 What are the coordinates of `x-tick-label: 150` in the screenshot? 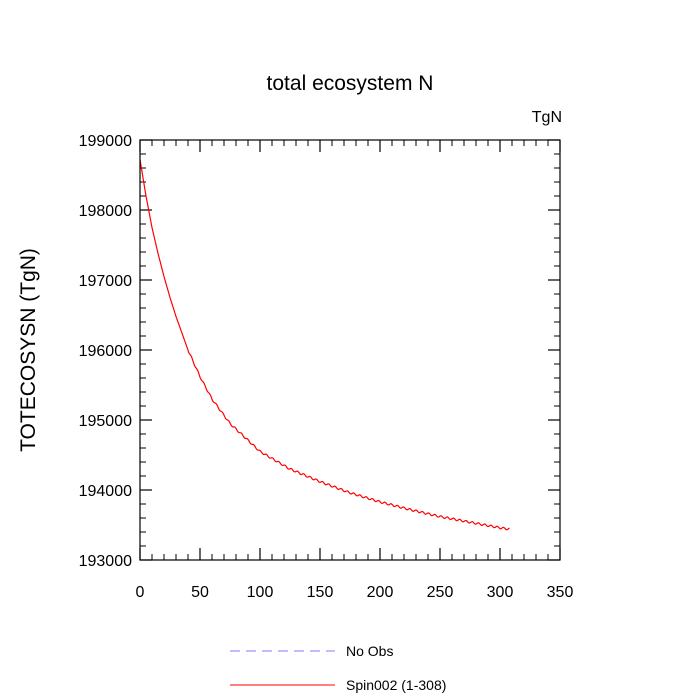 It's located at (320, 592).